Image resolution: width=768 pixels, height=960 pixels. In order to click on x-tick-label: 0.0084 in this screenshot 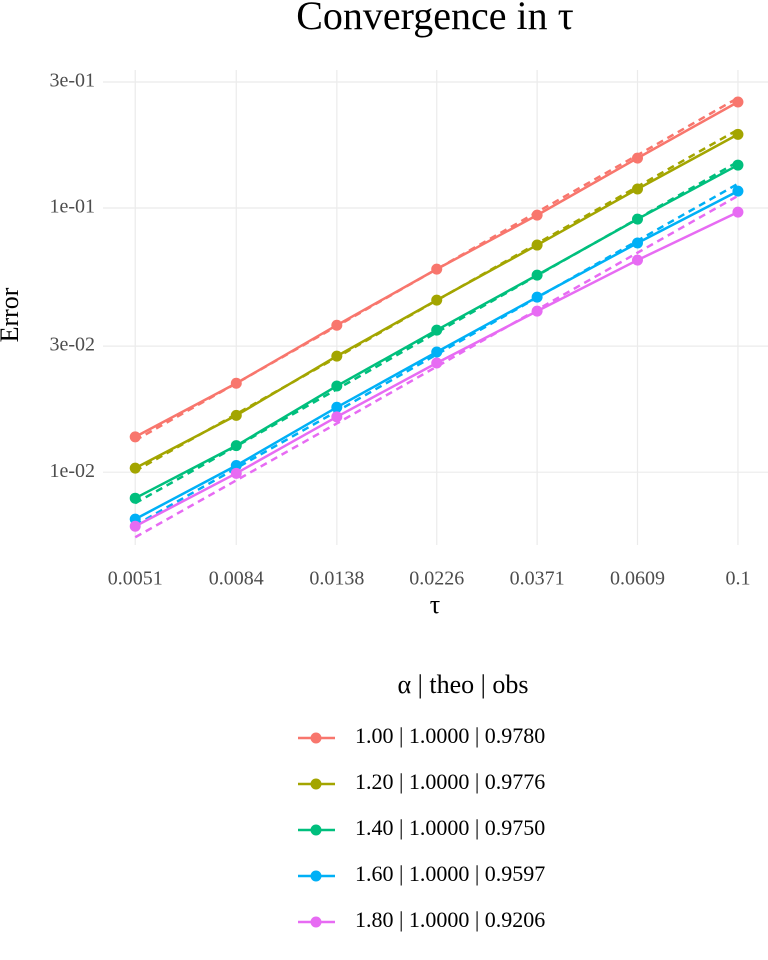, I will do `click(236, 579)`.